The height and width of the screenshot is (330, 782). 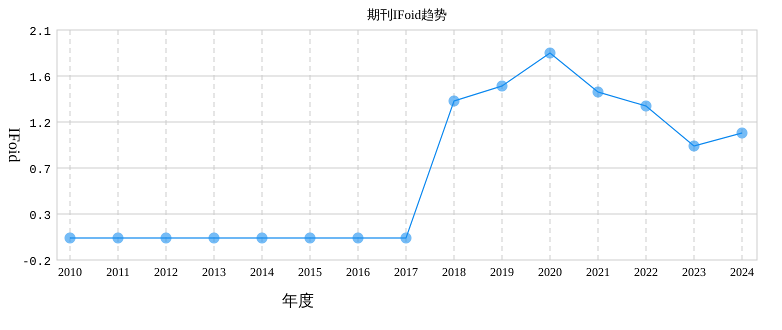 I want to click on y-tick-label: 1.6, so click(x=40, y=78).